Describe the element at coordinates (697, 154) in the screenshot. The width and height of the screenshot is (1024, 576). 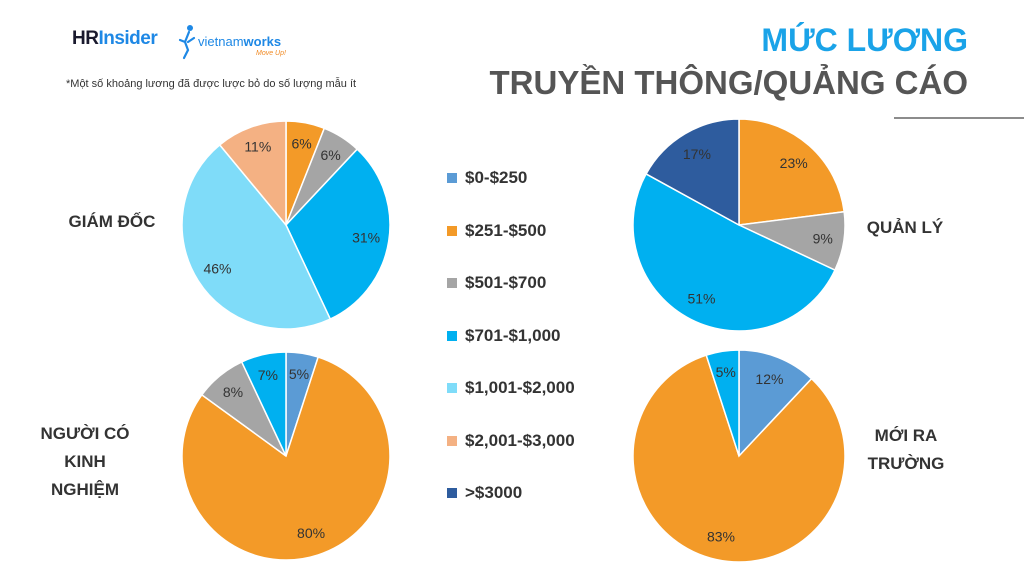
I see `slice-label: 17%` at that location.